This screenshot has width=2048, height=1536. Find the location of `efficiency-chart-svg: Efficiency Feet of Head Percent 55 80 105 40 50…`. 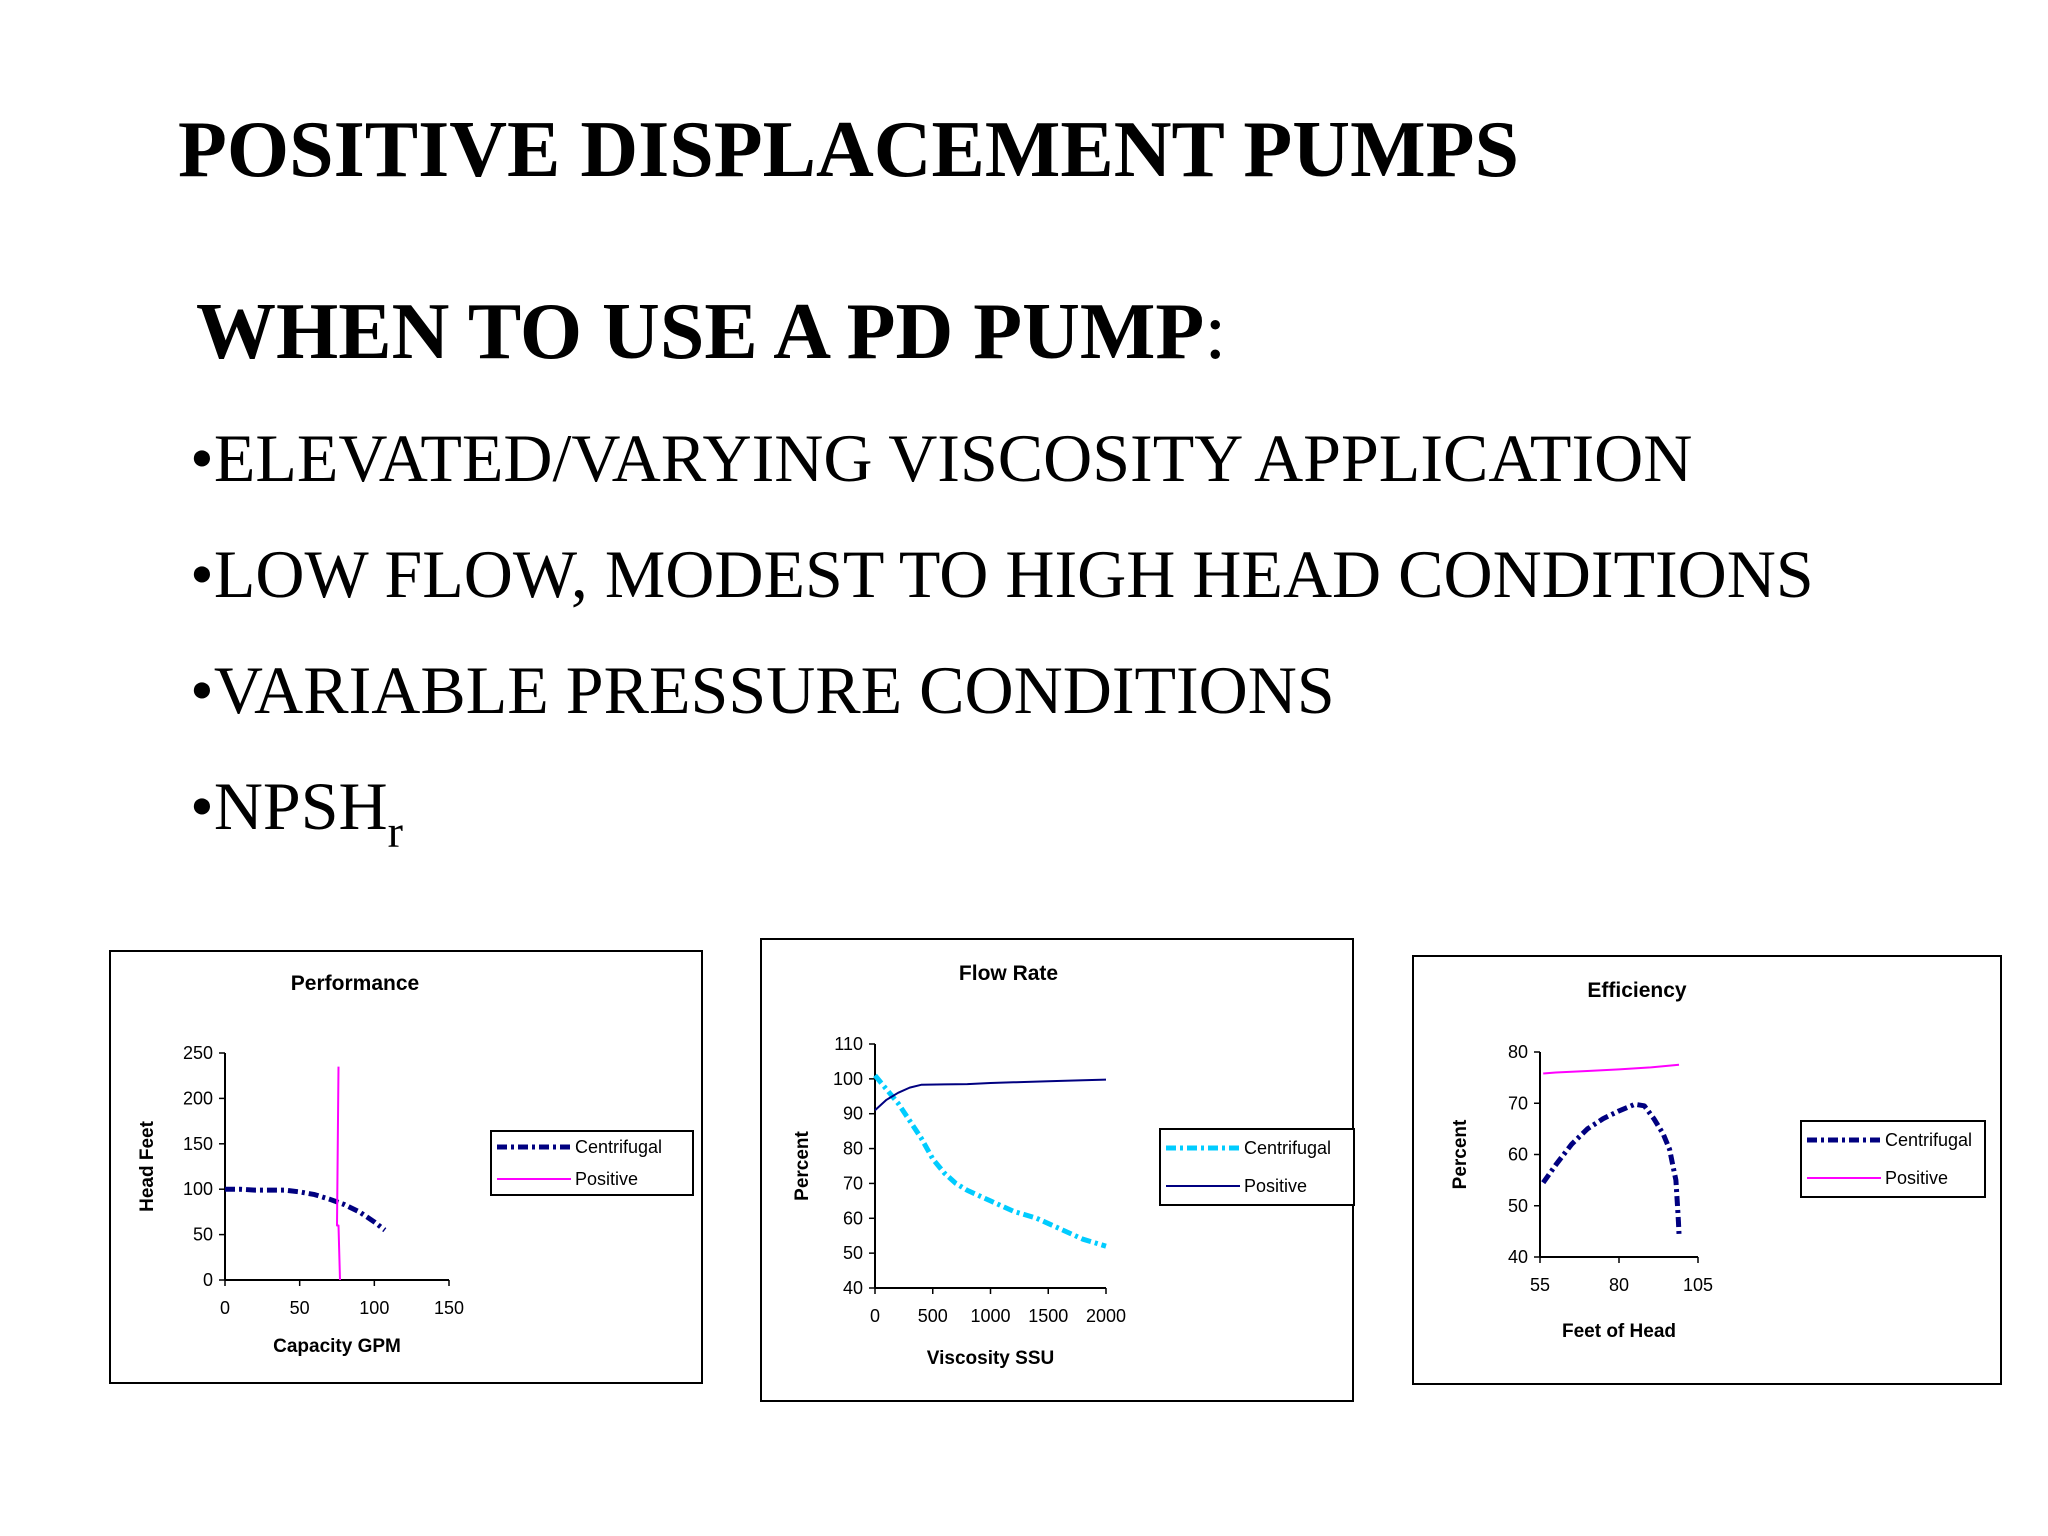

efficiency-chart-svg: Efficiency Feet of Head Percent 55 80 105 40 50… is located at coordinates (1718, 1160).